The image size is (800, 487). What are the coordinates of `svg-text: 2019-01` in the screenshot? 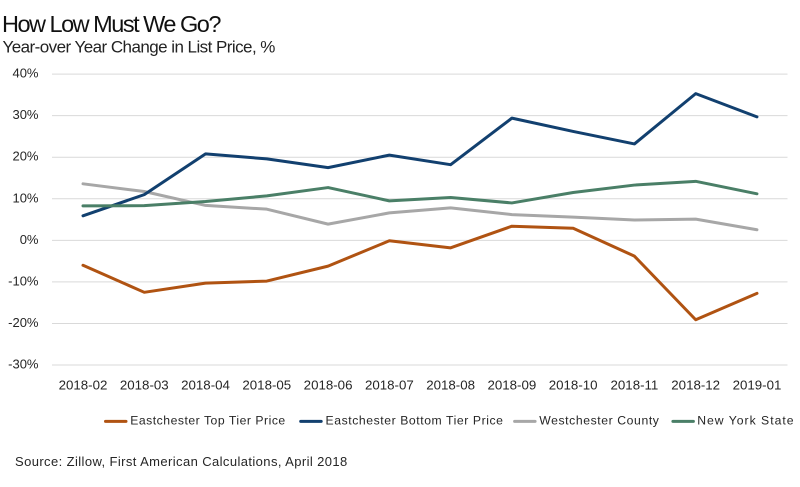 It's located at (757, 385).